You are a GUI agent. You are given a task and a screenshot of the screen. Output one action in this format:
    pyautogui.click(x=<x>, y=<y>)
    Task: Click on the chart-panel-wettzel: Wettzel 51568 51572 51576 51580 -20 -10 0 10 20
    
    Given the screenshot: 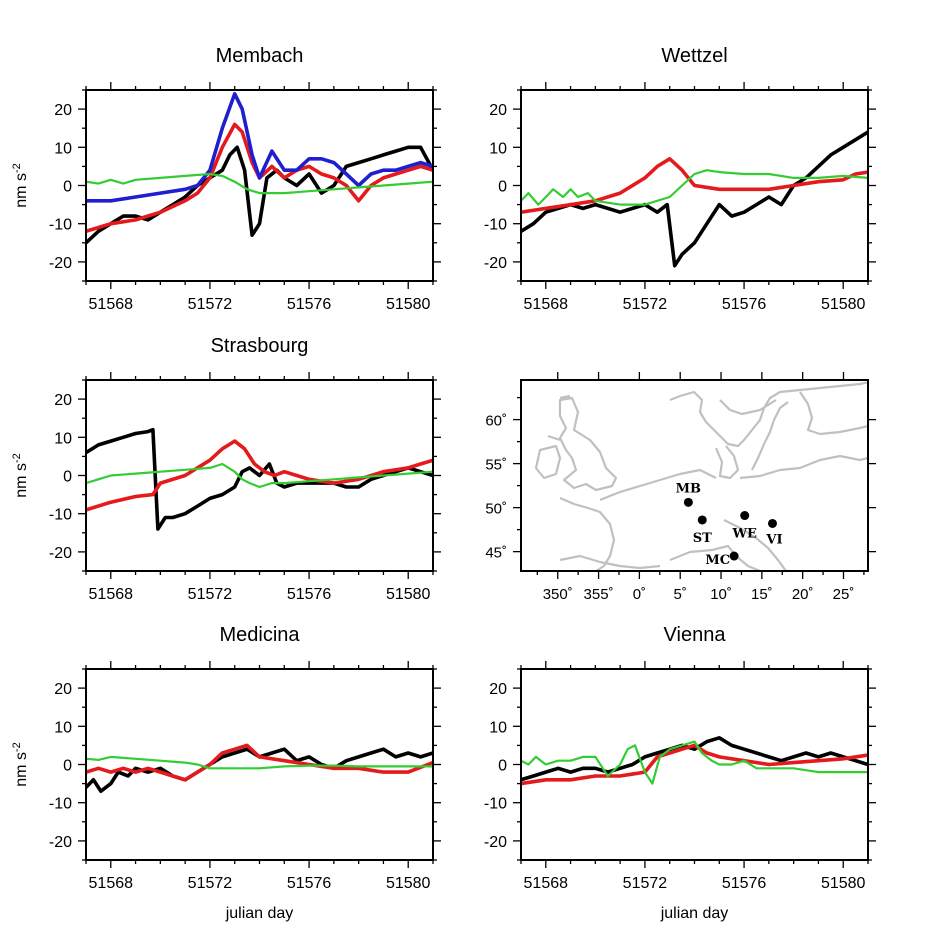 What is the action you would take?
    pyautogui.click(x=680, y=179)
    